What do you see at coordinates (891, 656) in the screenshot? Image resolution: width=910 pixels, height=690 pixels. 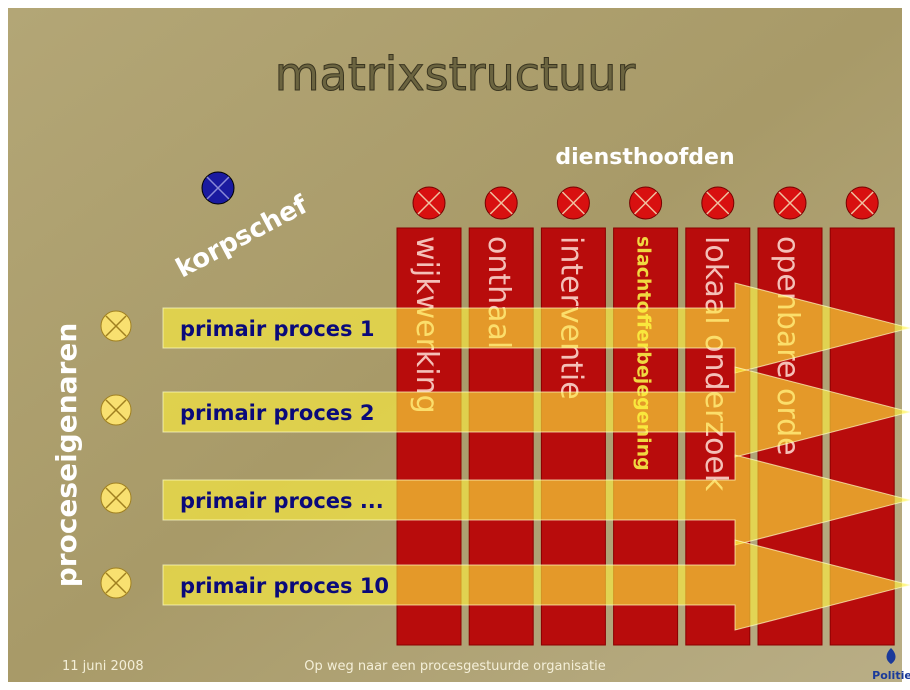 I see `logo-icon` at bounding box center [891, 656].